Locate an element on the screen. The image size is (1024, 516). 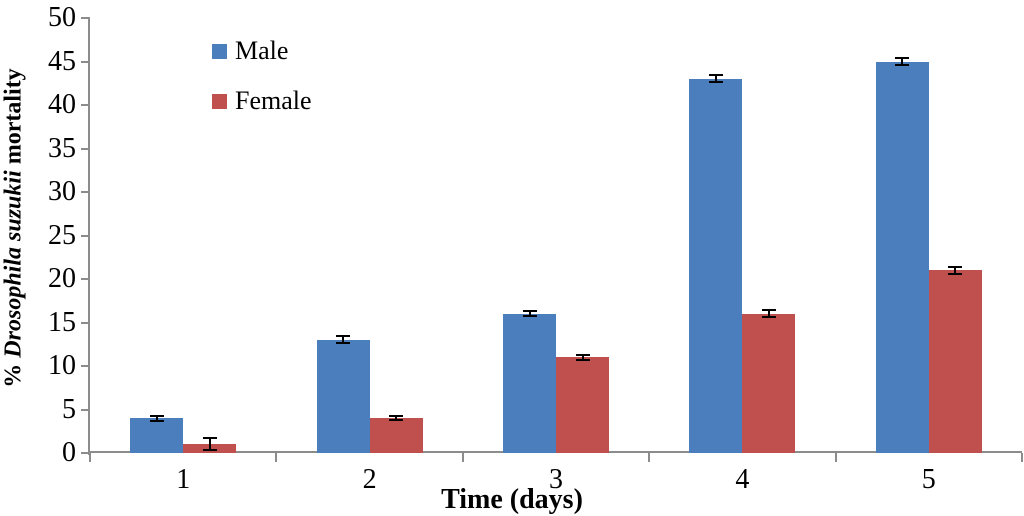
x-axis-tick-label: 1 is located at coordinates (183, 479).